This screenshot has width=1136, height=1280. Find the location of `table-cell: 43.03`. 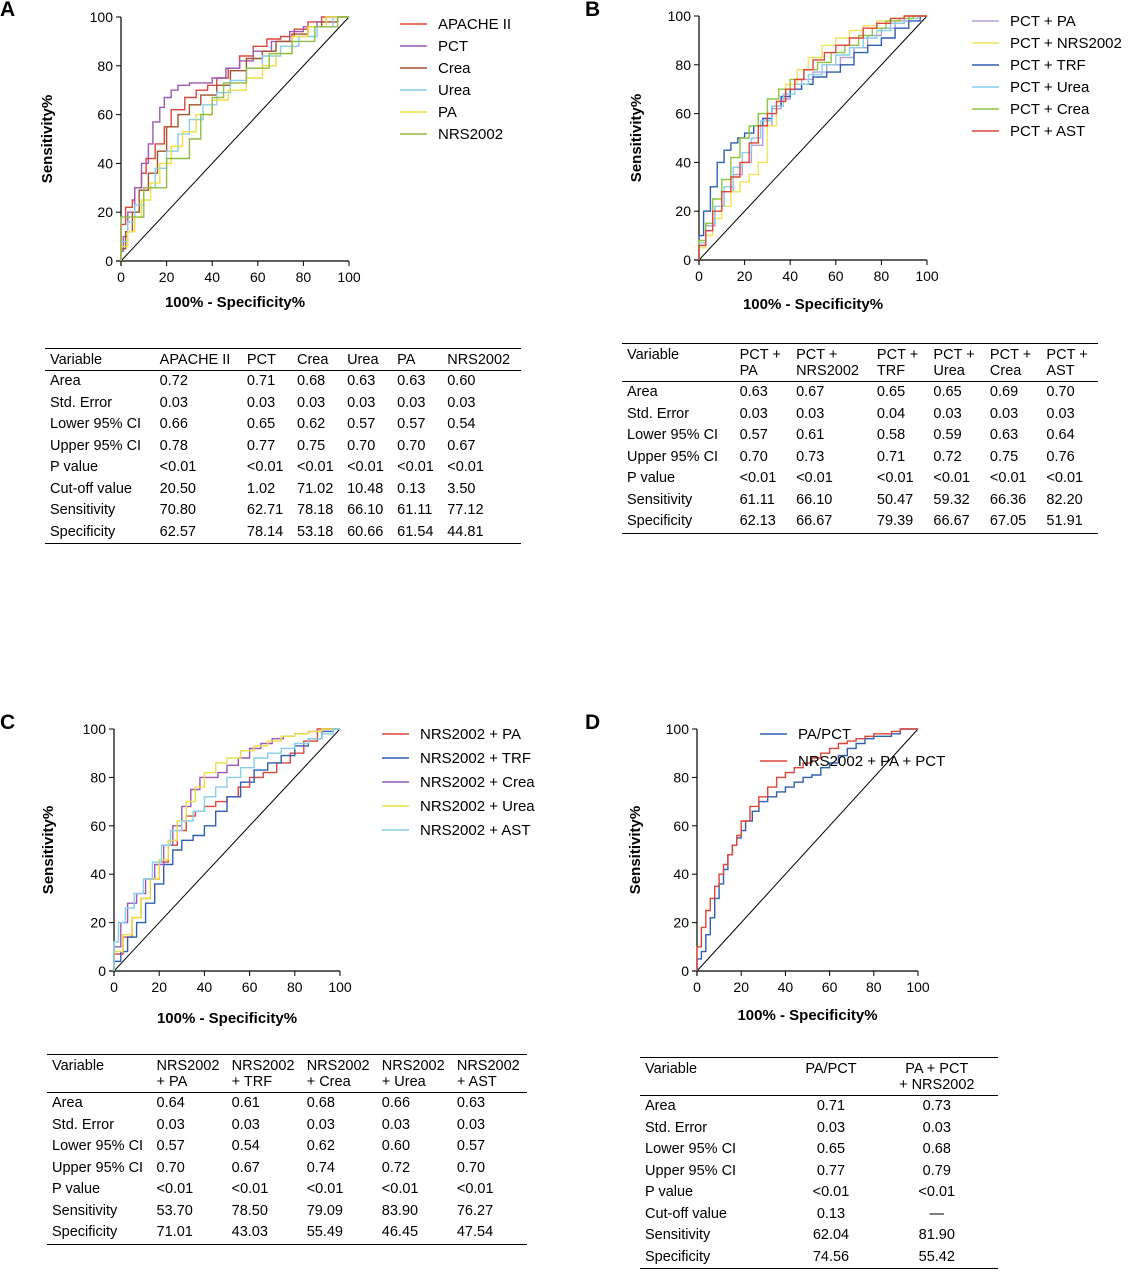

table-cell: 43.03 is located at coordinates (249, 1232).